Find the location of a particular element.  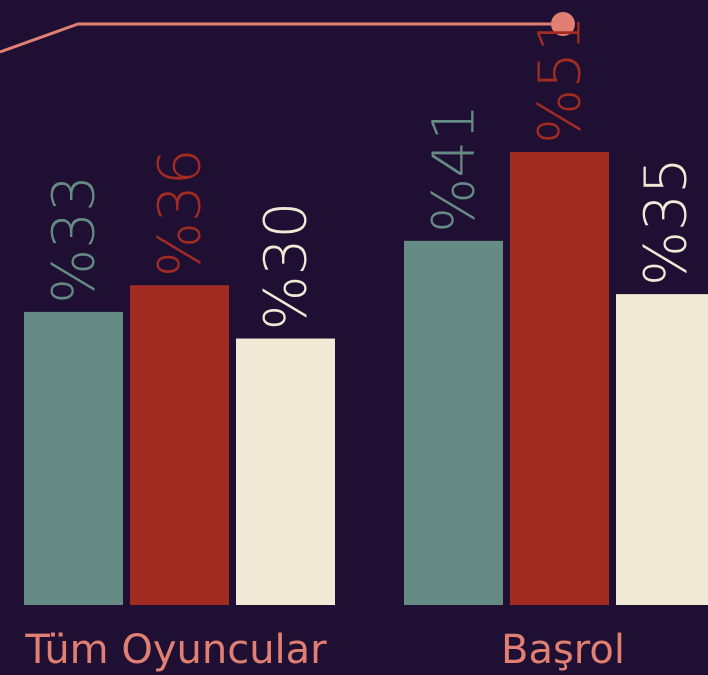

bar-value-label: %30 is located at coordinates (286, 266).